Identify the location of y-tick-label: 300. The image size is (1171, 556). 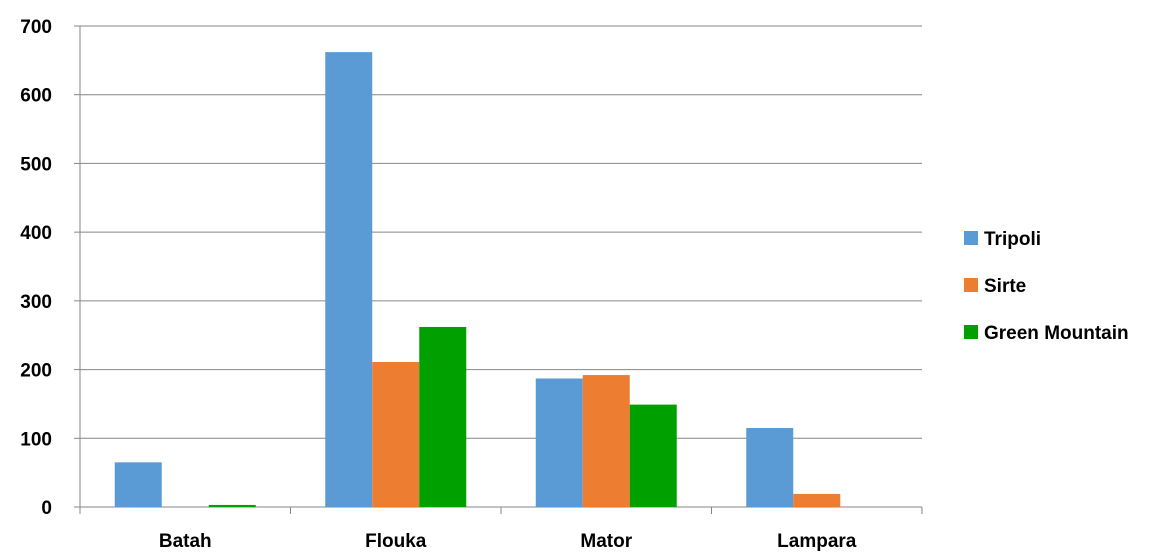
(36, 302).